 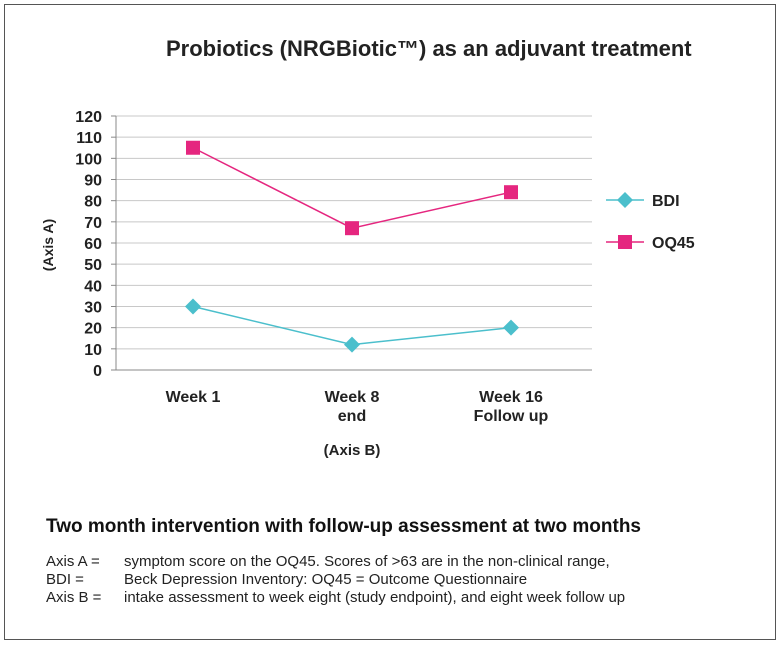 I want to click on y-tick-label: 20, so click(x=93, y=329).